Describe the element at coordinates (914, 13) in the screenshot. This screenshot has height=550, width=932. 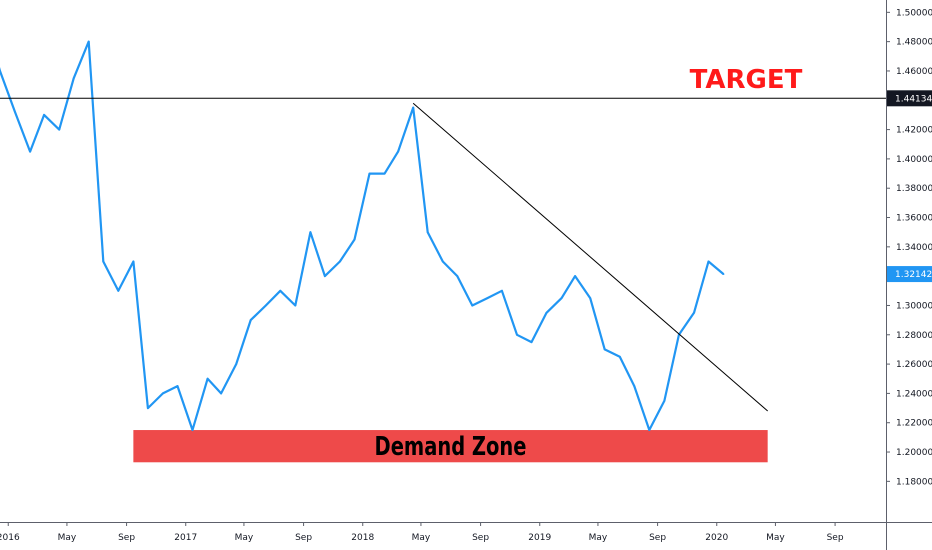
I see `y-tick-label: 1.50000` at that location.